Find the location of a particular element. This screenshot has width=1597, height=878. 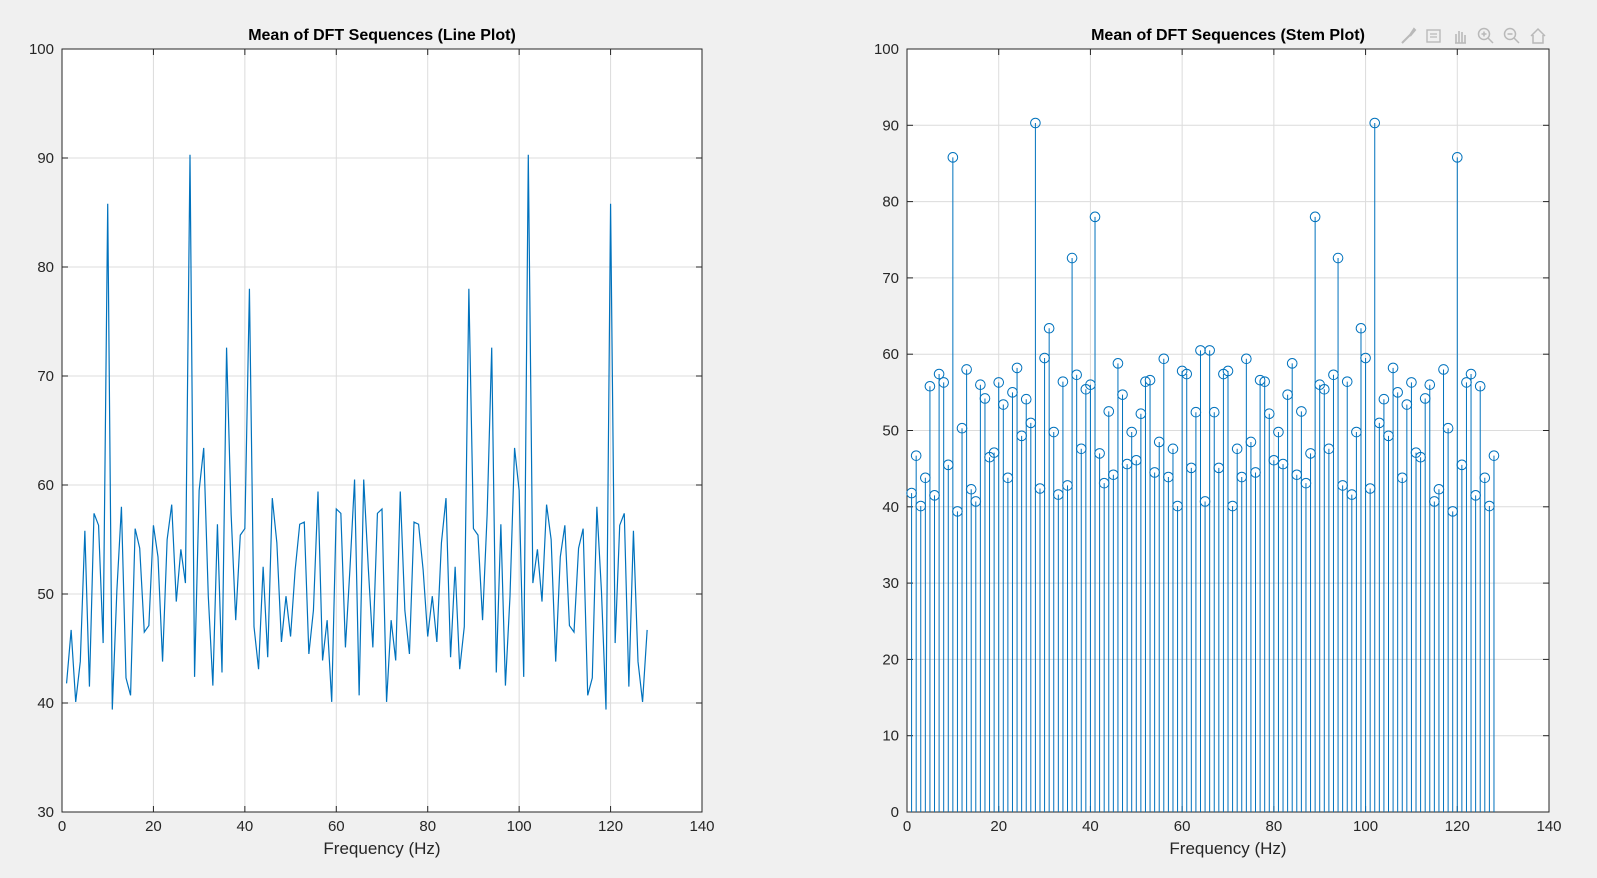

brush-icon is located at coordinates (1408, 36).